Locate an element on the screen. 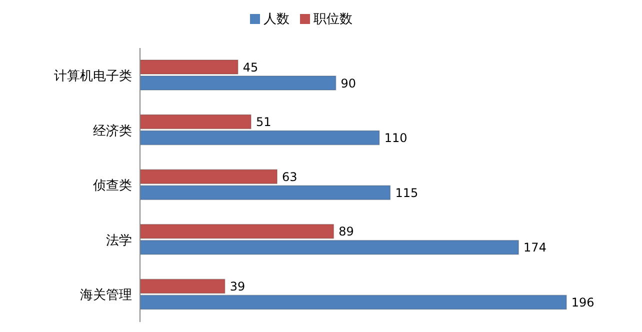 Image resolution: width=642 pixels, height=332 pixels. y-tick-label: 计算机电子类 is located at coordinates (93, 76).